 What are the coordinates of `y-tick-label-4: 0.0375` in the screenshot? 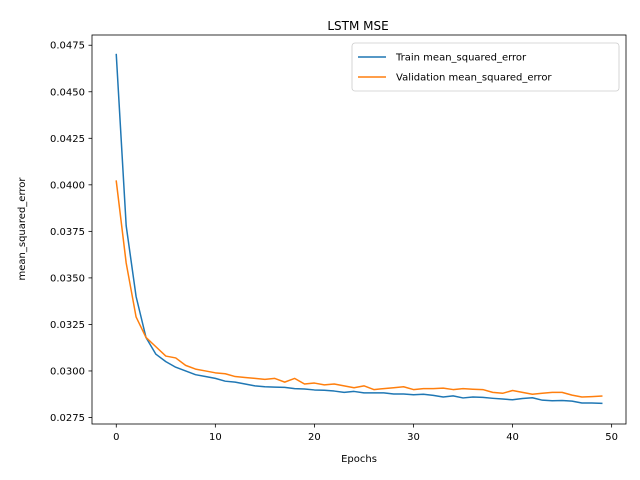 It's located at (67, 232).